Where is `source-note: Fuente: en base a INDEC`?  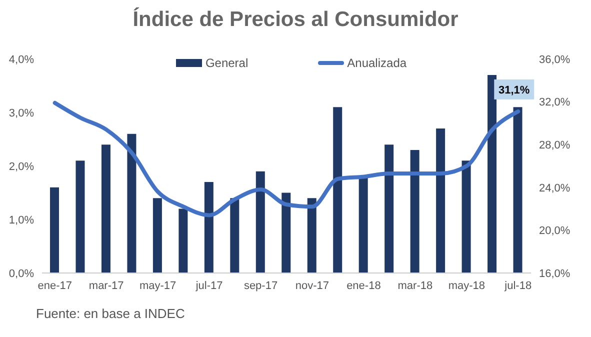 source-note: Fuente: en base a INDEC is located at coordinates (110, 313).